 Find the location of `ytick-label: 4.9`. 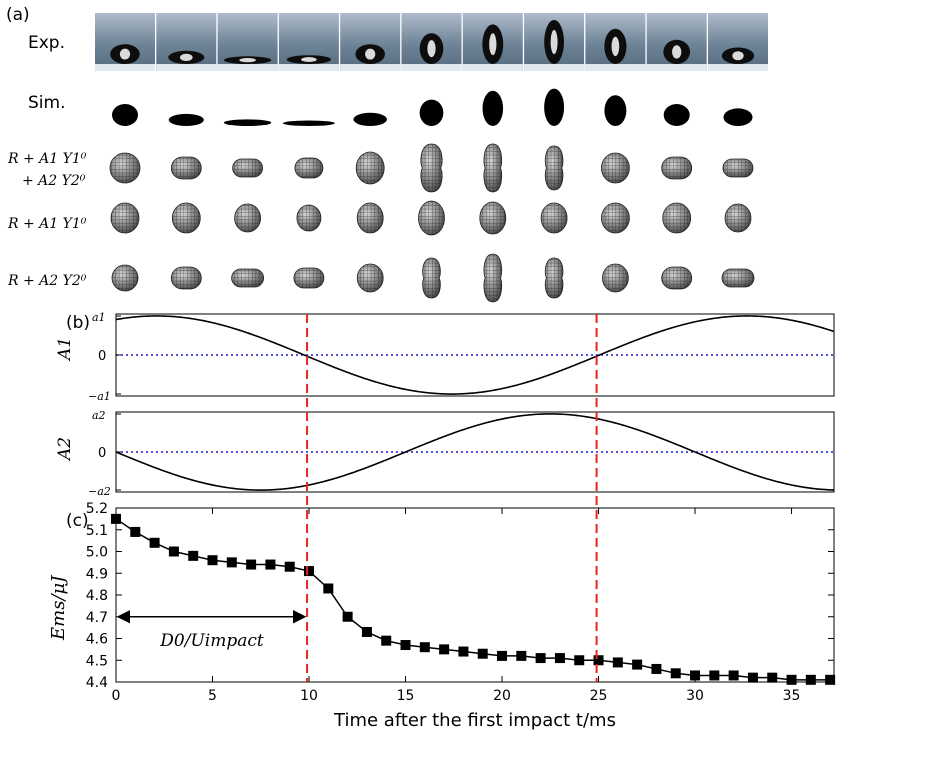

ytick-label: 4.9 is located at coordinates (97, 574).